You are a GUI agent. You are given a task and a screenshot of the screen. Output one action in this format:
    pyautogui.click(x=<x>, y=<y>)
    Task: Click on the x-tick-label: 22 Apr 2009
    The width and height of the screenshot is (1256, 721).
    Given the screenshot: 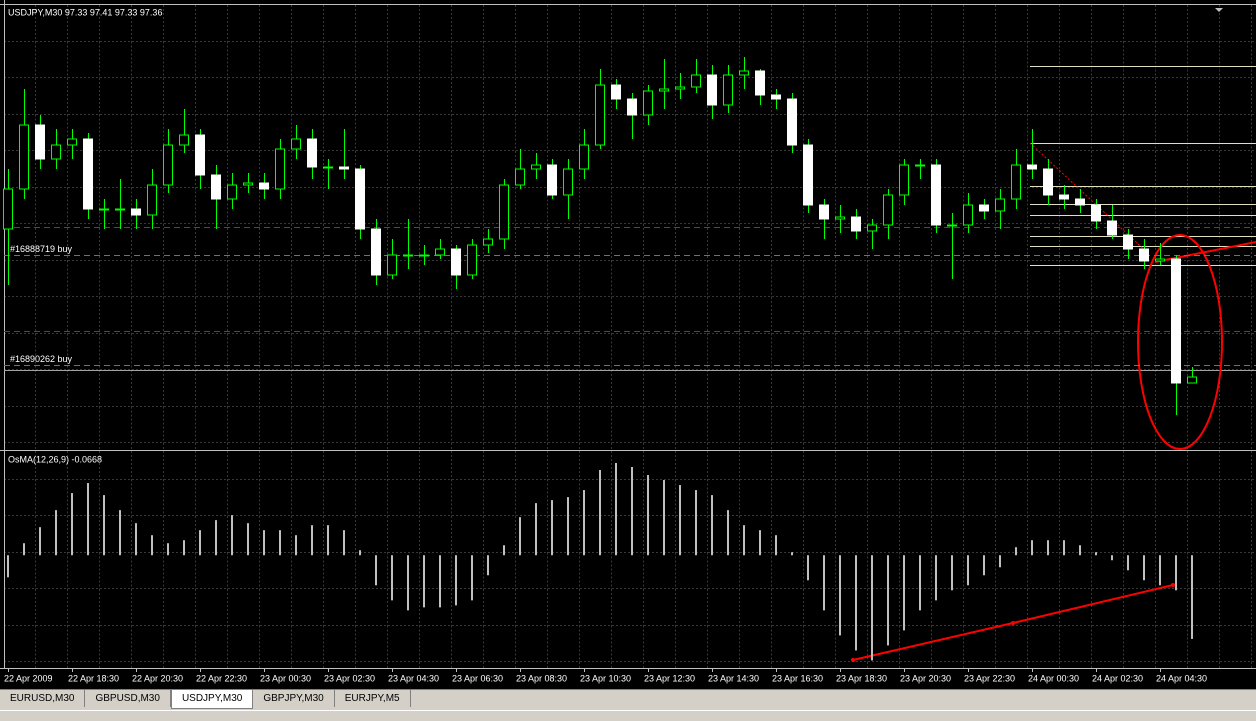 What is the action you would take?
    pyautogui.click(x=28, y=678)
    